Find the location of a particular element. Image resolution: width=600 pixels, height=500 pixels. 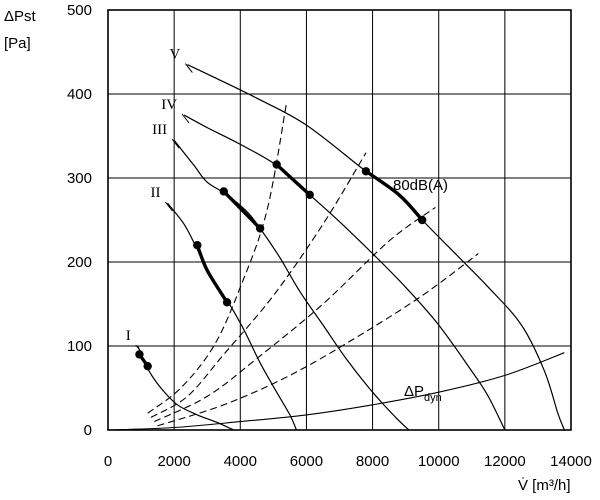

x-tick-label-1: 2000 is located at coordinates (173, 461).